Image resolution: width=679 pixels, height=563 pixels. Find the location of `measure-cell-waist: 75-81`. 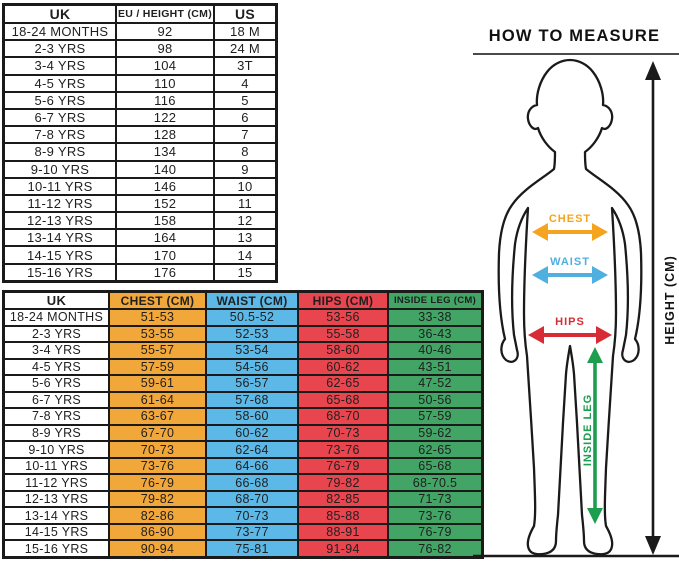

measure-cell-waist: 75-81 is located at coordinates (252, 549).